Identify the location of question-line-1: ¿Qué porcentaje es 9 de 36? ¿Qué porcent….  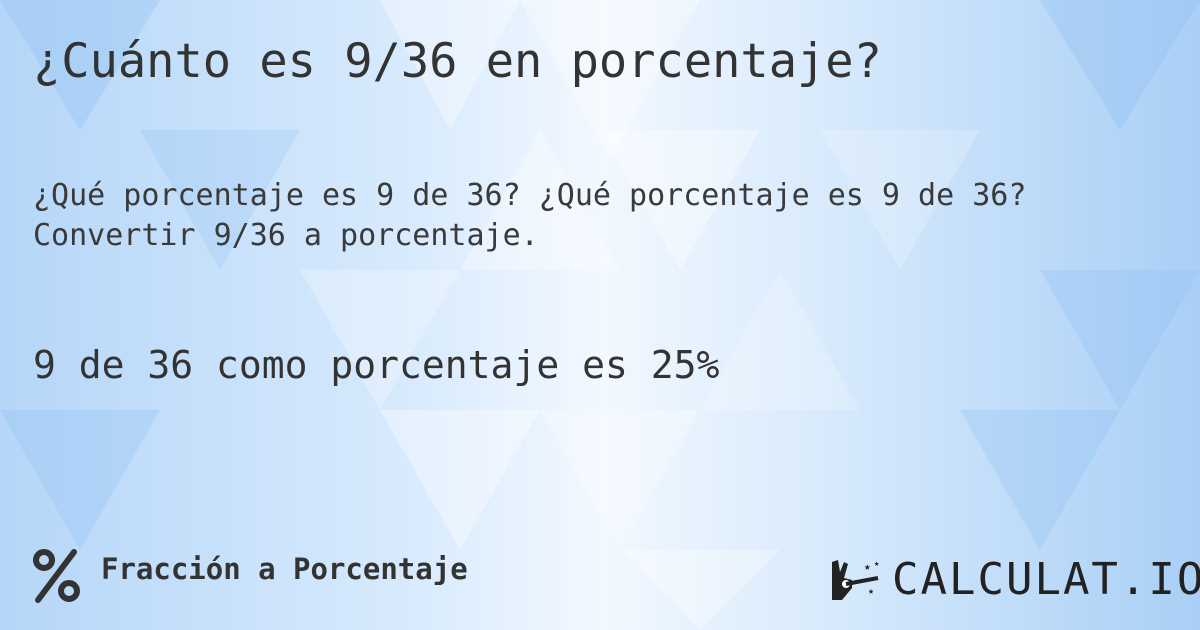
(530, 195).